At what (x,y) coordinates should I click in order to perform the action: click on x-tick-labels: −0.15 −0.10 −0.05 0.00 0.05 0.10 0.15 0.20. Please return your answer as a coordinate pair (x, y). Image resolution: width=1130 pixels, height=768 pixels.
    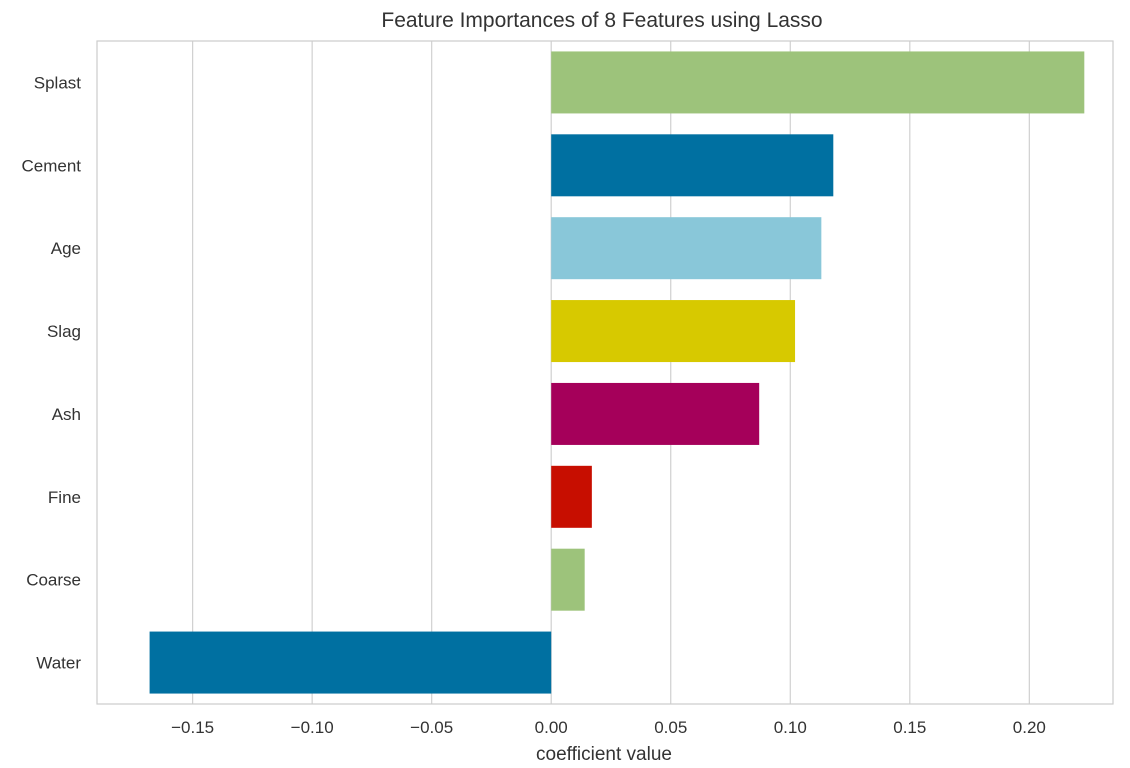
    Looking at the image, I should click on (608, 727).